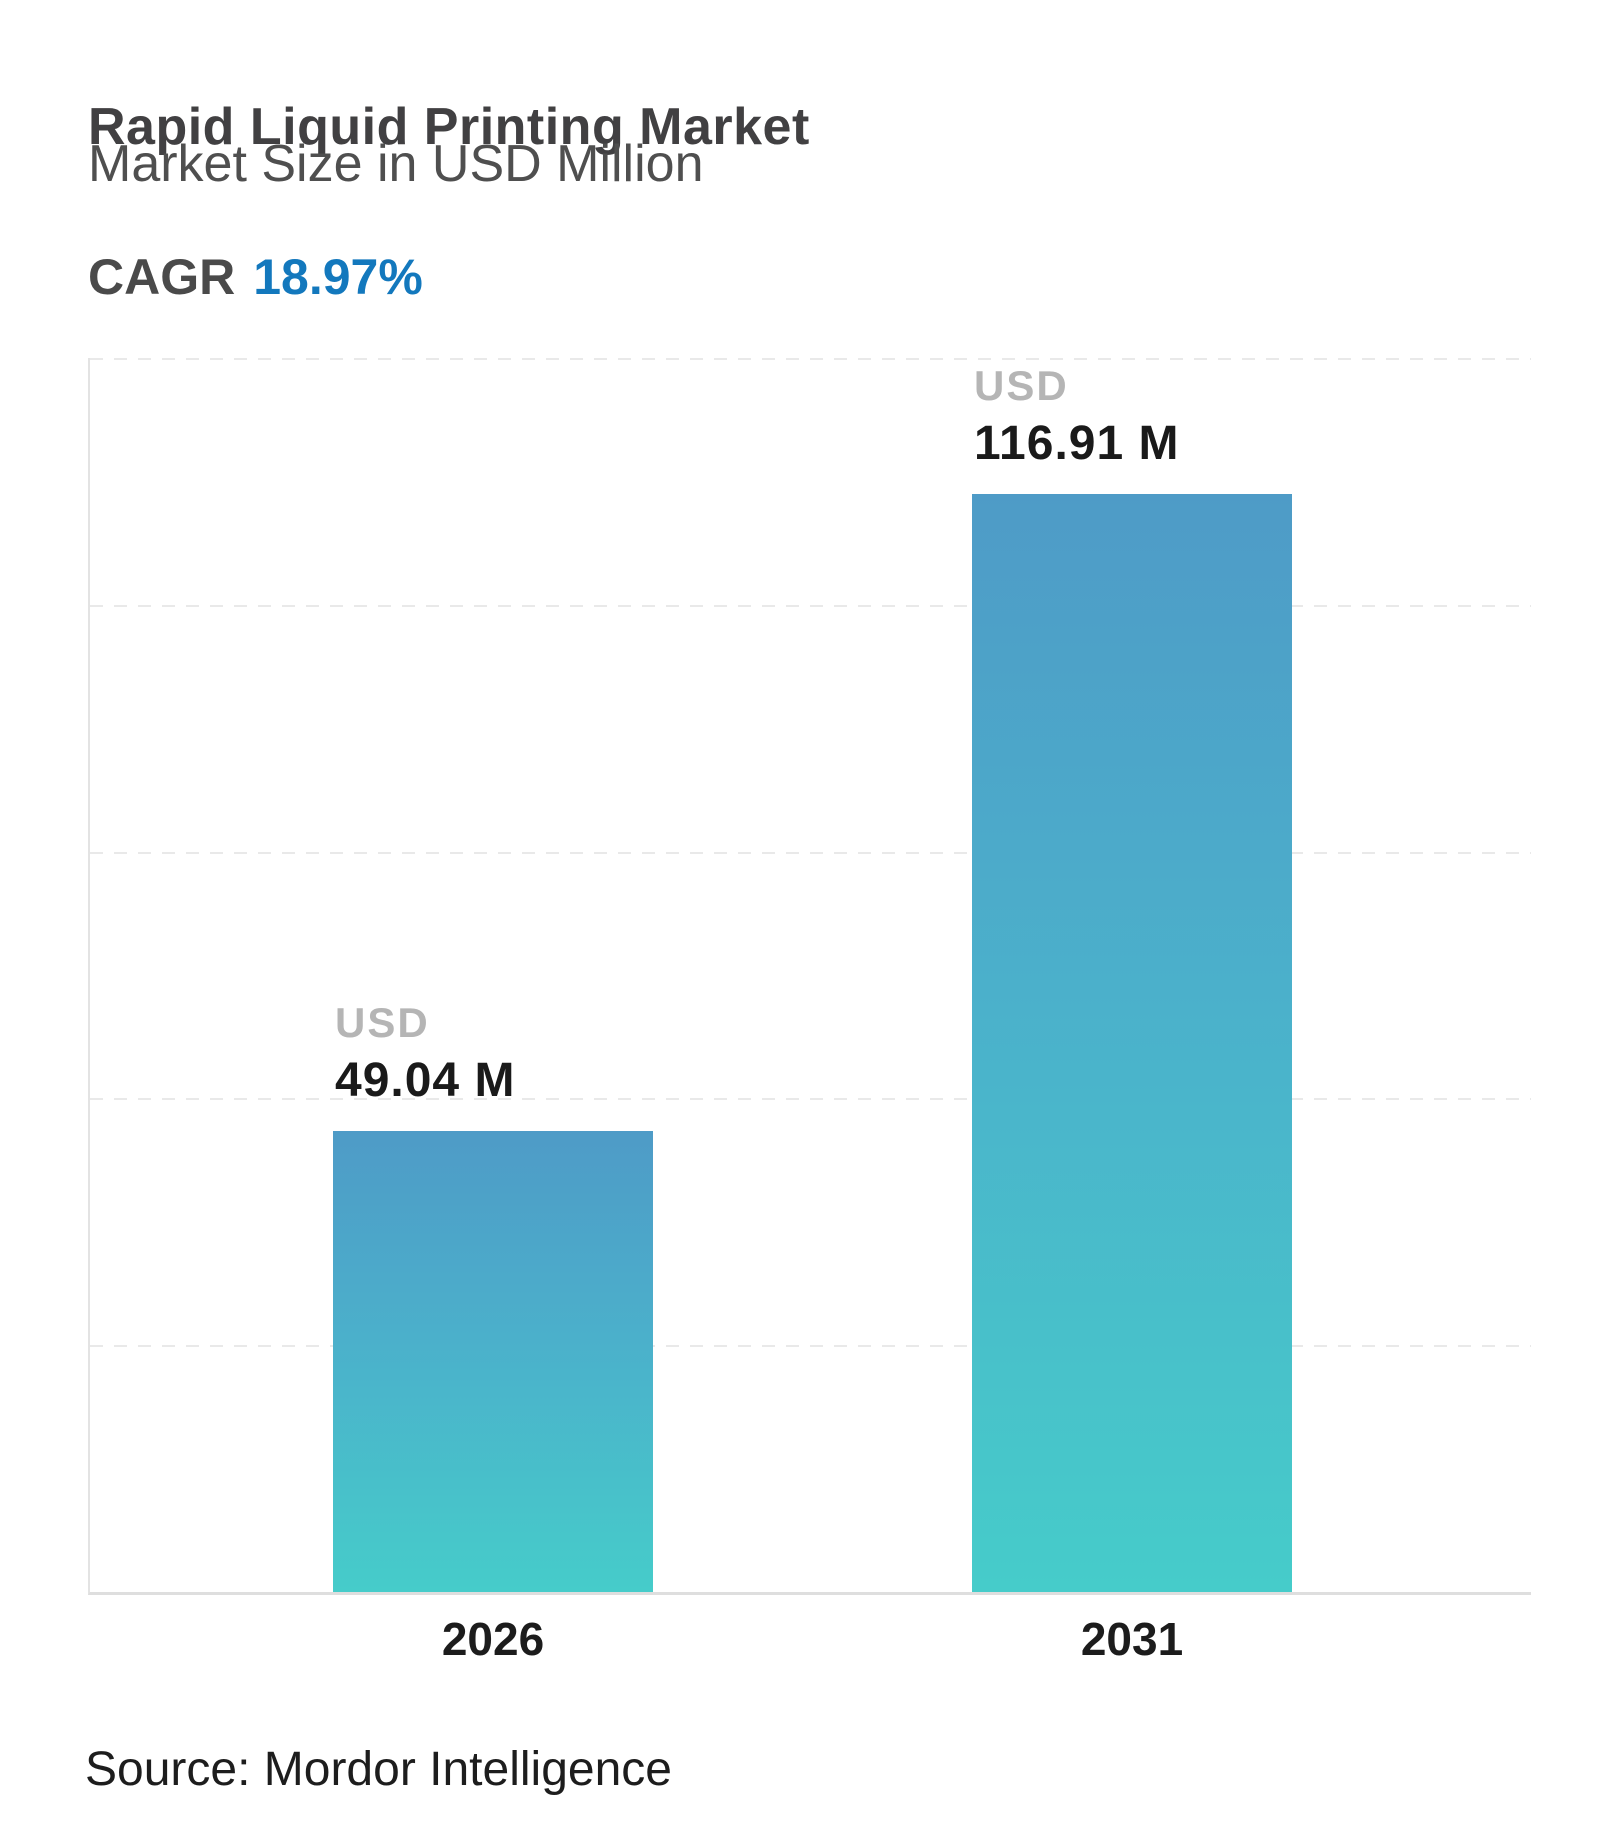 The height and width of the screenshot is (1826, 1620). What do you see at coordinates (493, 1639) in the screenshot?
I see `x-axis-label-2026: 2026` at bounding box center [493, 1639].